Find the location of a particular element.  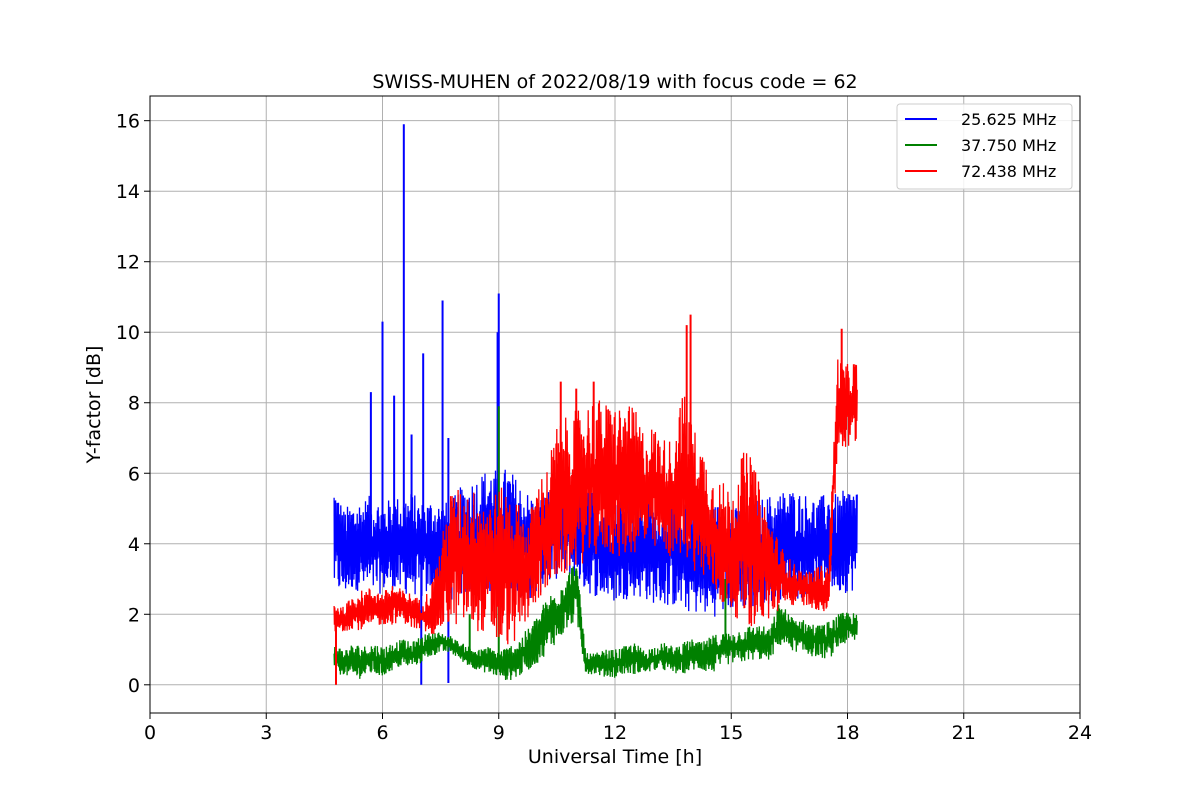

x-tick-label: 3 is located at coordinates (266, 733).